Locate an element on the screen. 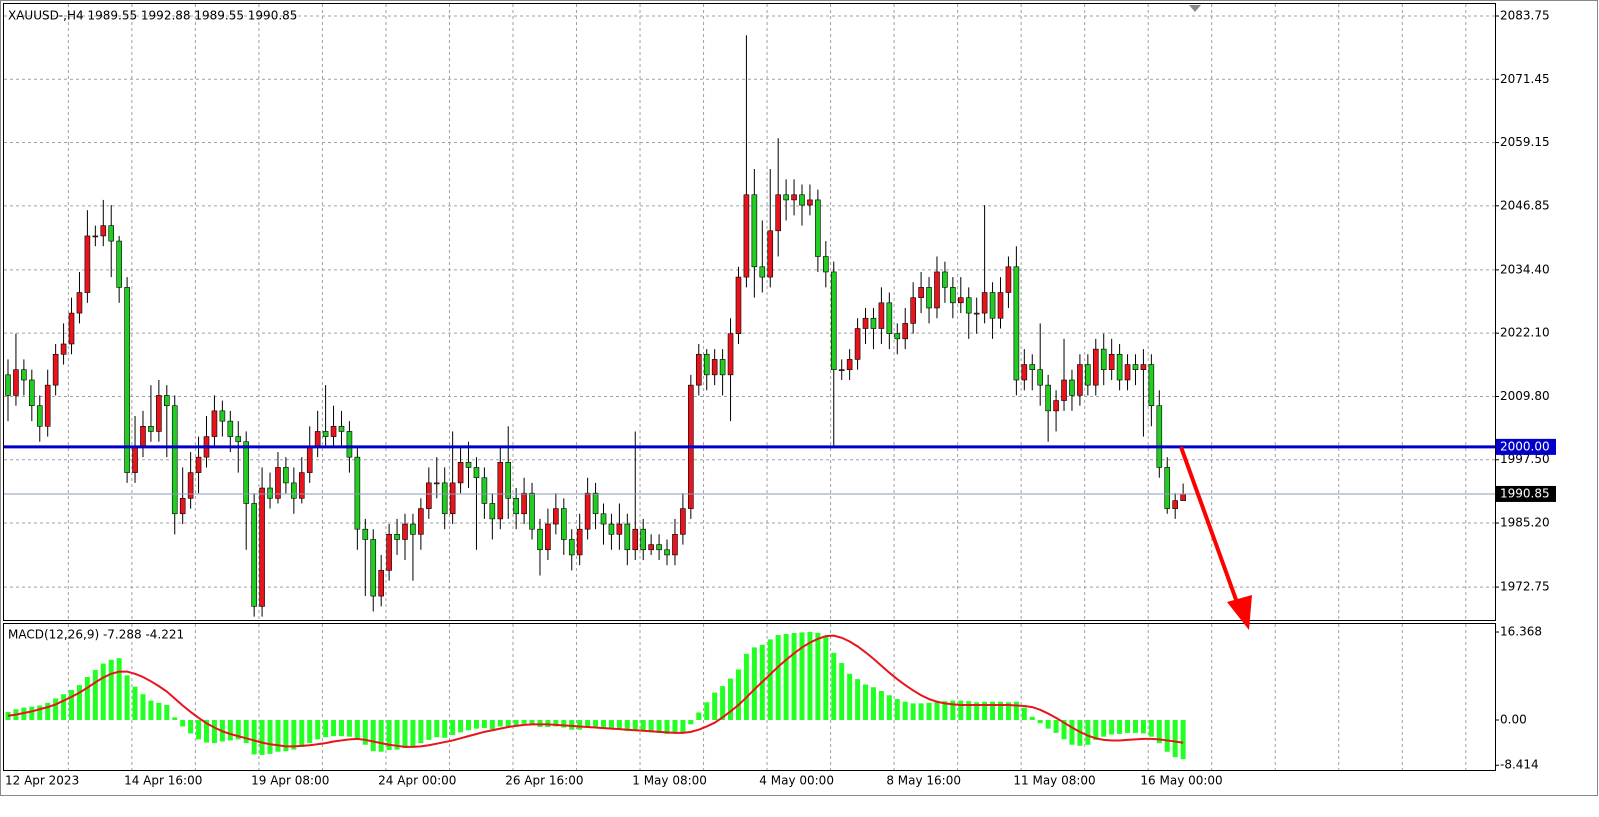 Image resolution: width=1599 pixels, height=817 pixels. x-tick-label: 8 May 16:00 is located at coordinates (923, 781).